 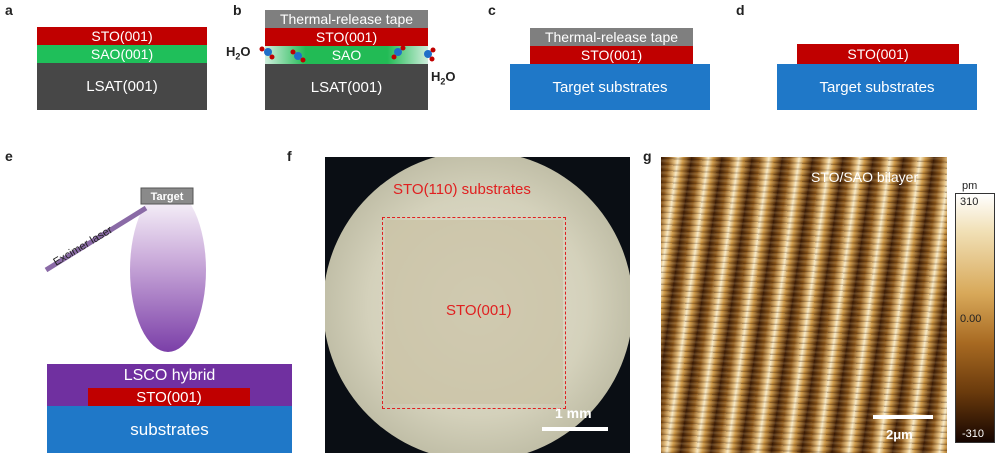 What do you see at coordinates (122, 36) in the screenshot?
I see `panel-a-sto-layer: STO(001)` at bounding box center [122, 36].